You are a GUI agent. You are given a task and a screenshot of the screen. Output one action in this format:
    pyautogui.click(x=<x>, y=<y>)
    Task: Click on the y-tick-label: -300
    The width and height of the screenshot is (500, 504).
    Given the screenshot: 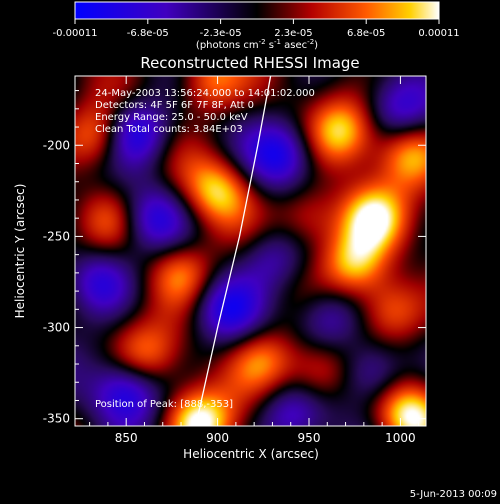 What is the action you would take?
    pyautogui.click(x=56, y=328)
    